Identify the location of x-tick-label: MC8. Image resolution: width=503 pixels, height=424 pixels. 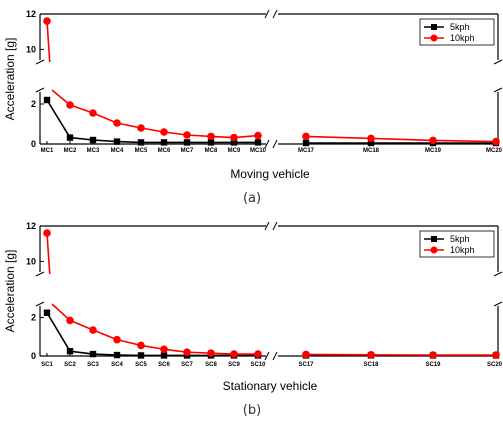
(211, 151).